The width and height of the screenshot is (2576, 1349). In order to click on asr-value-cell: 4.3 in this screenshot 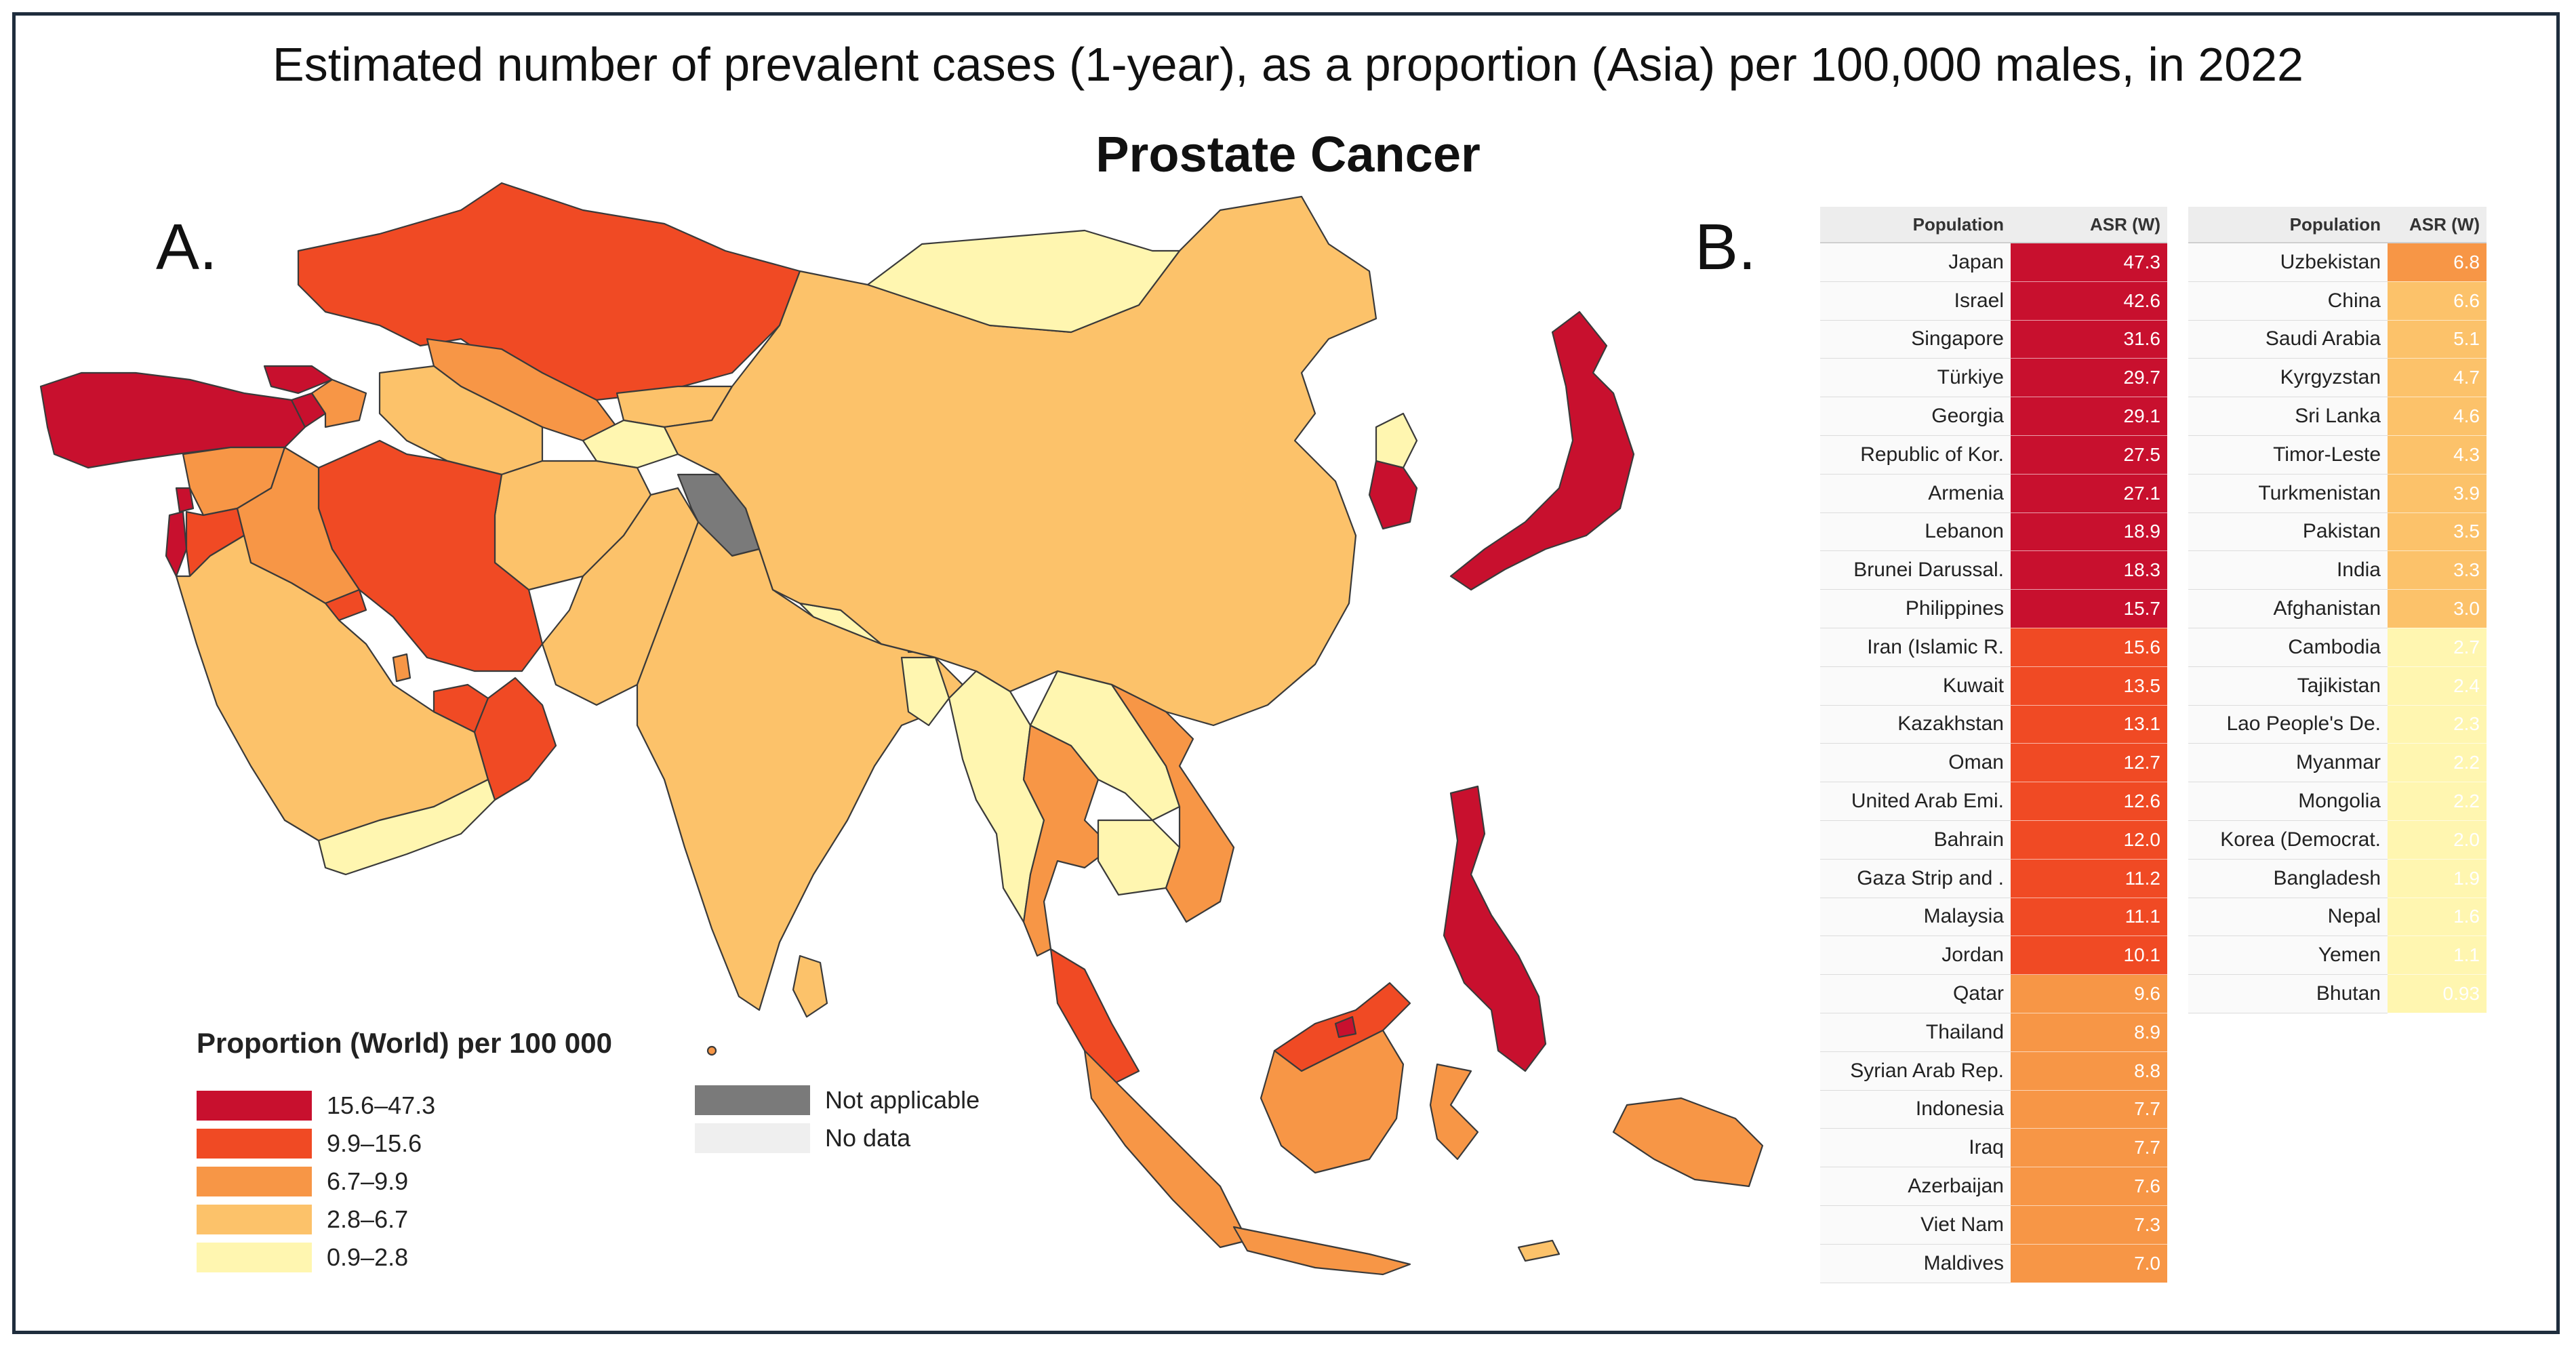, I will do `click(2437, 455)`.